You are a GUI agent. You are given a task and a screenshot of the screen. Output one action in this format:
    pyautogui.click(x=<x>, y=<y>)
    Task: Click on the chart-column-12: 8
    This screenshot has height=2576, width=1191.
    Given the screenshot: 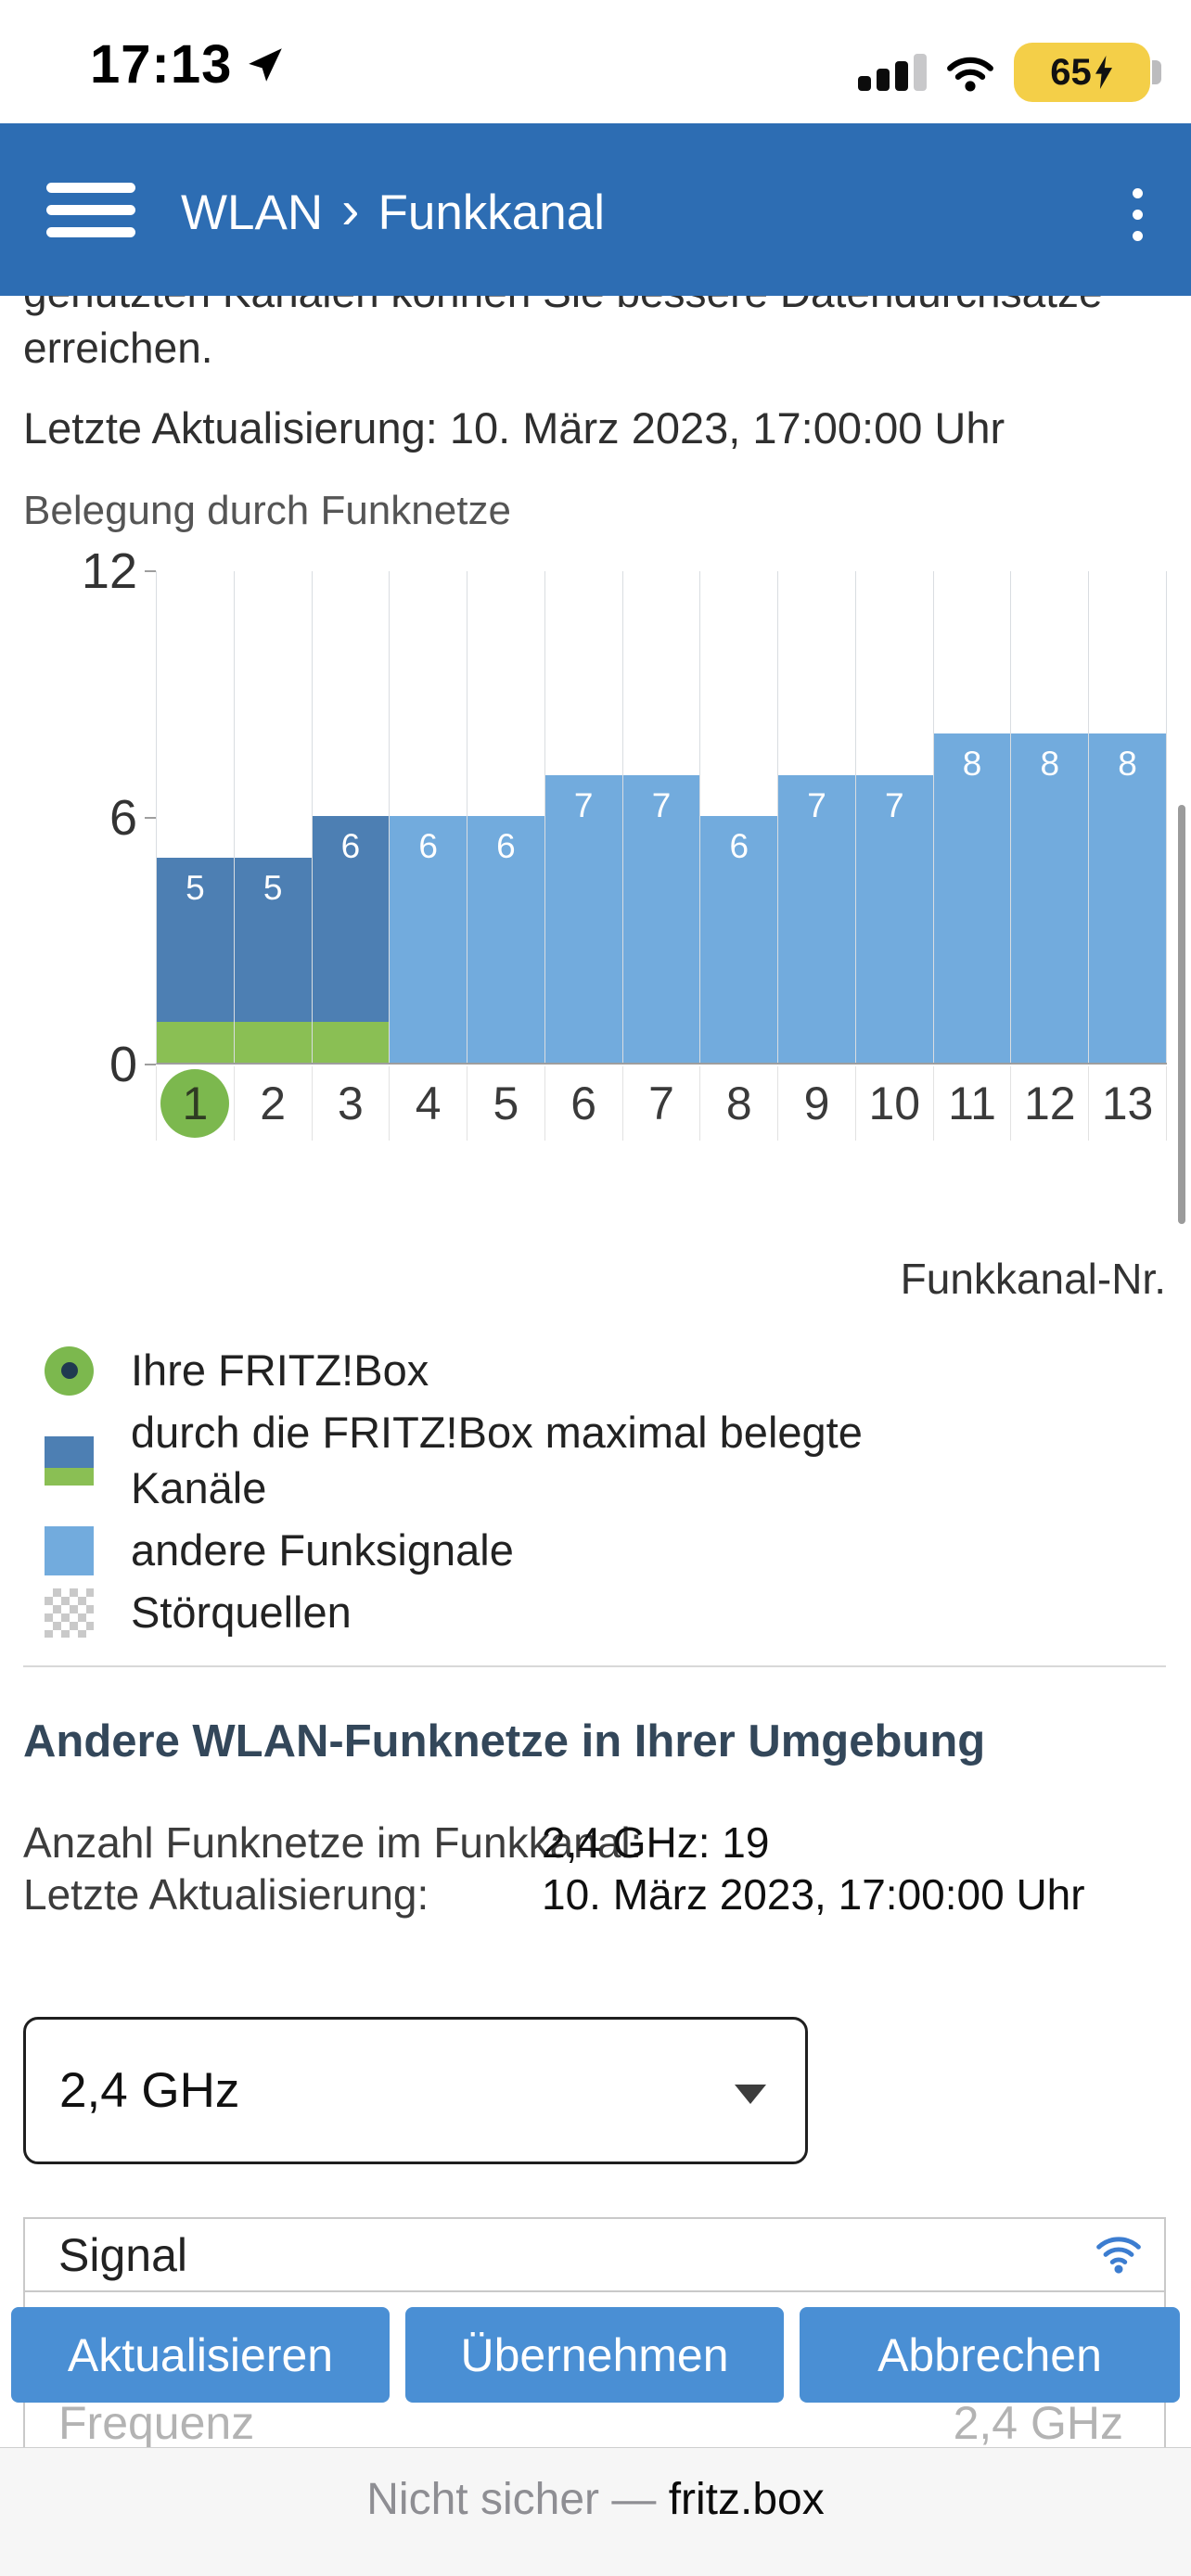 What is the action you would take?
    pyautogui.click(x=1050, y=817)
    